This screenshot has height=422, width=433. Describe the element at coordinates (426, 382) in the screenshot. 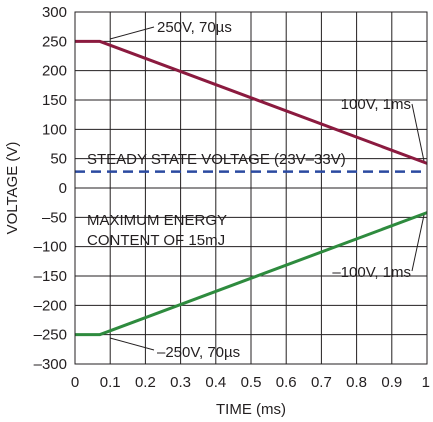

I see `x-tick-label-10: 1` at that location.